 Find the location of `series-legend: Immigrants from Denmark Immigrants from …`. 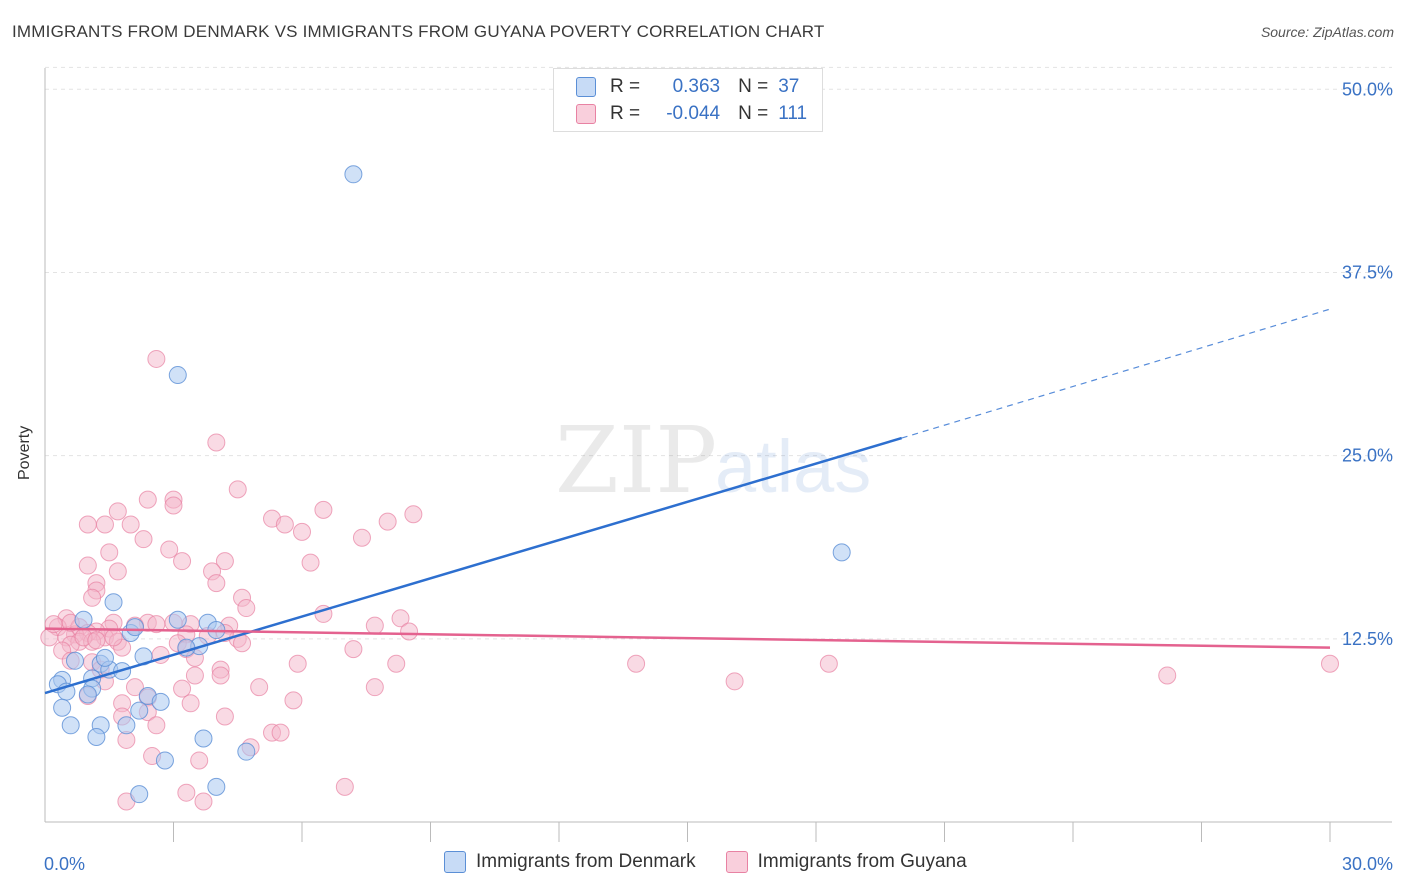

series-legend: Immigrants from Denmark Immigrants from … is located at coordinates (720, 862).